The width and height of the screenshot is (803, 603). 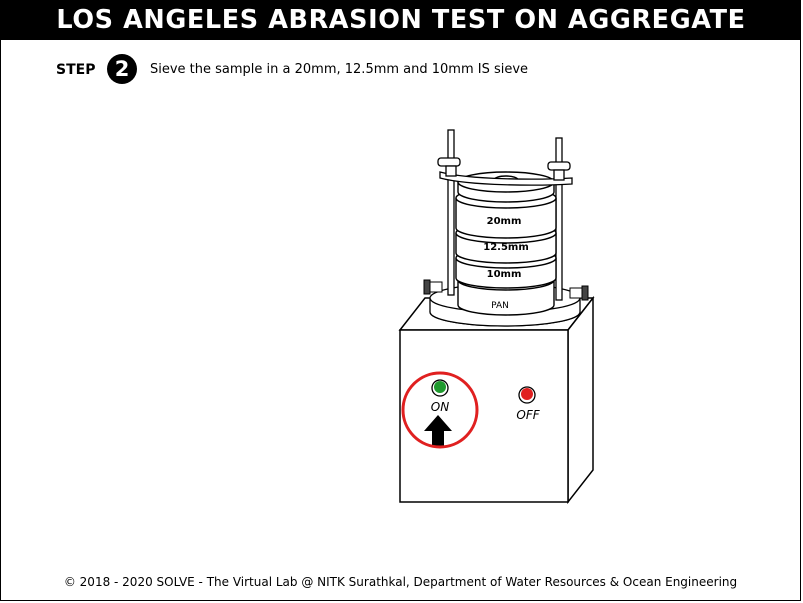 I want to click on off-button-label: OFF, so click(x=528, y=415).